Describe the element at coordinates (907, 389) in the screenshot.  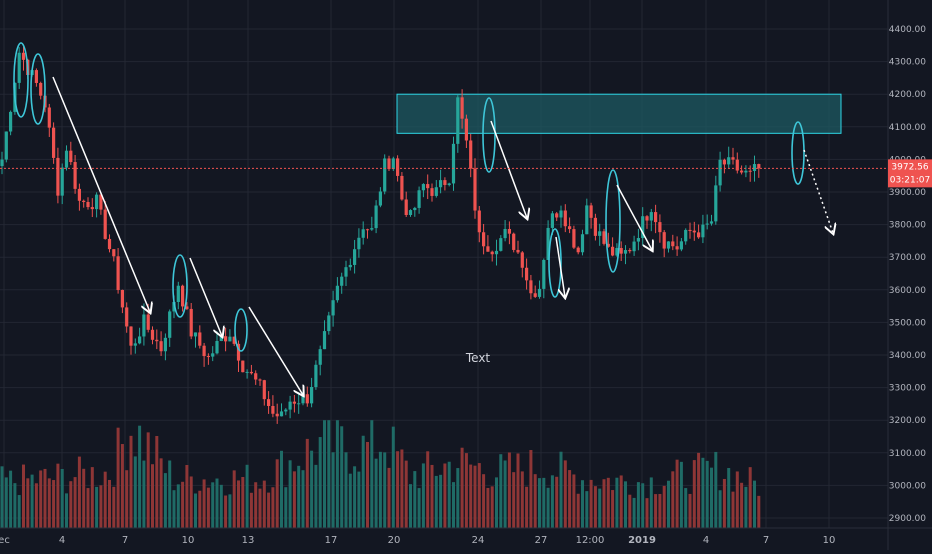
I see `price-tick-label: 3300.00` at that location.